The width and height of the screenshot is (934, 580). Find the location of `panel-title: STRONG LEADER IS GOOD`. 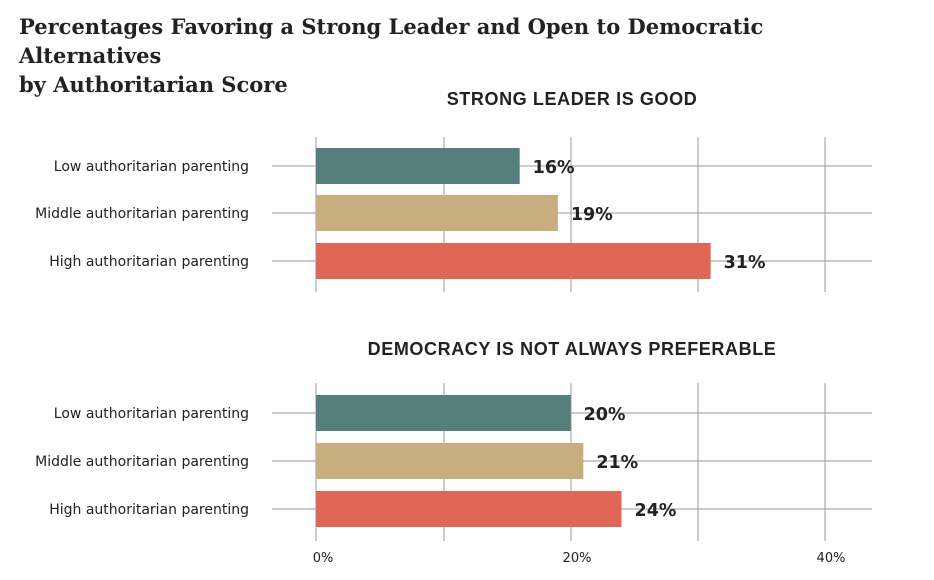

panel-title: STRONG LEADER IS GOOD is located at coordinates (572, 99).